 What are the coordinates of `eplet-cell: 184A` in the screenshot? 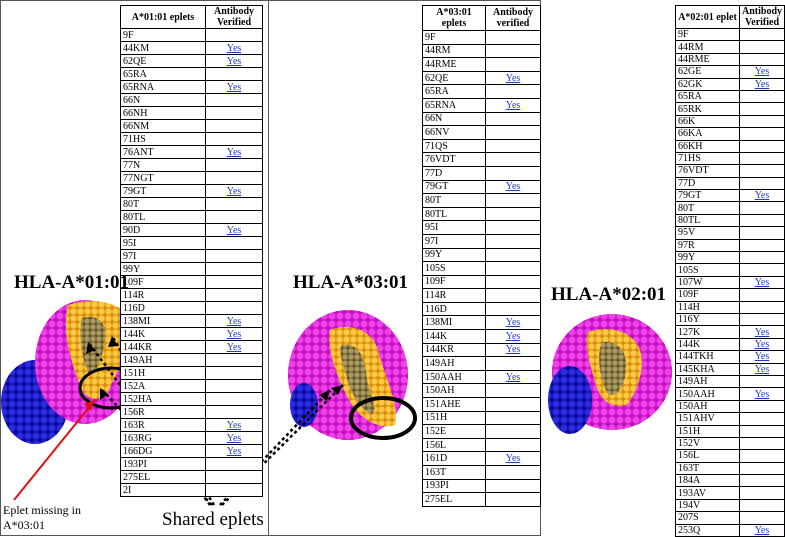 It's located at (707, 481).